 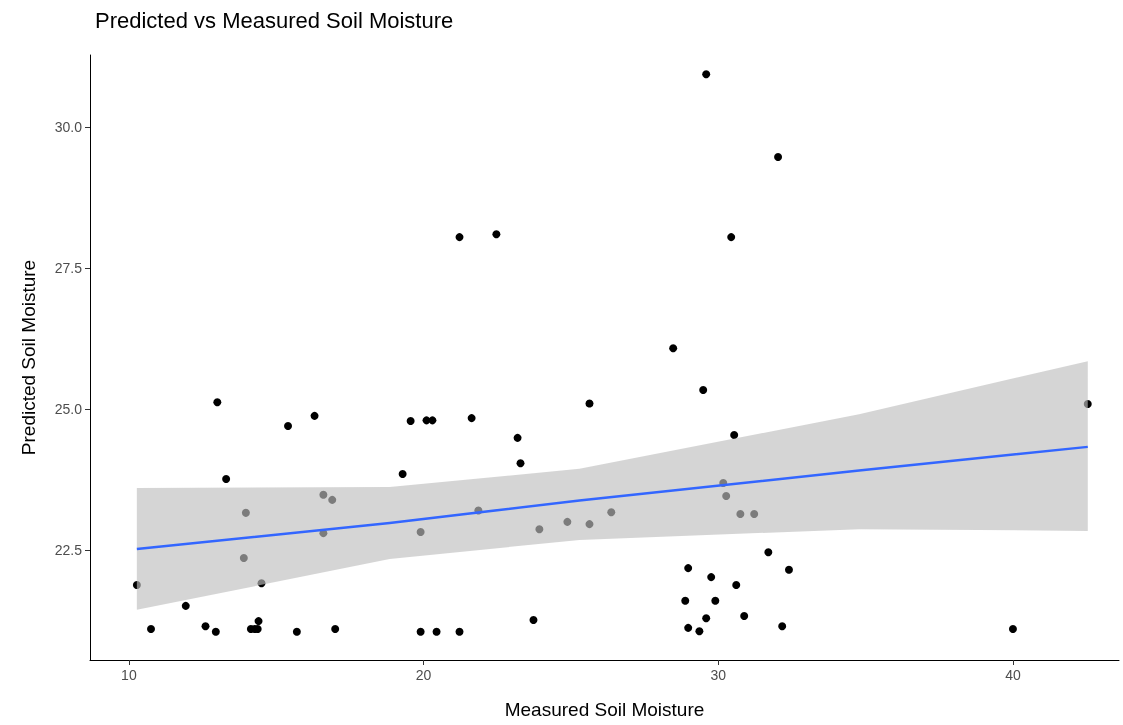 What do you see at coordinates (68, 550) in the screenshot?
I see `y-tick-label: 22.5` at bounding box center [68, 550].